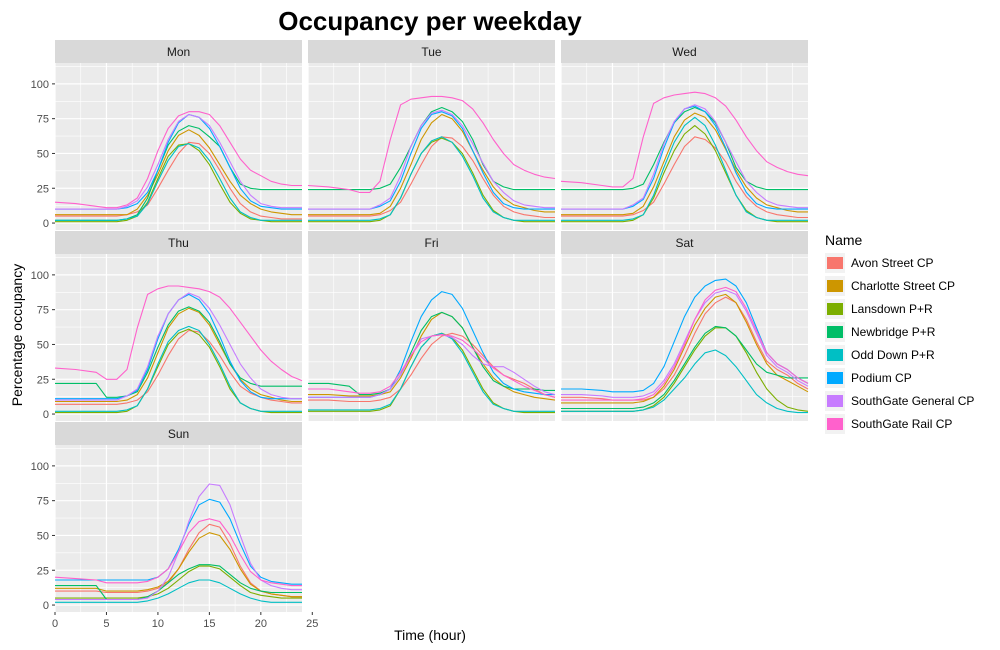 The height and width of the screenshot is (650, 1000). I want to click on legend-item: Newbridge P+R, so click(880, 332).